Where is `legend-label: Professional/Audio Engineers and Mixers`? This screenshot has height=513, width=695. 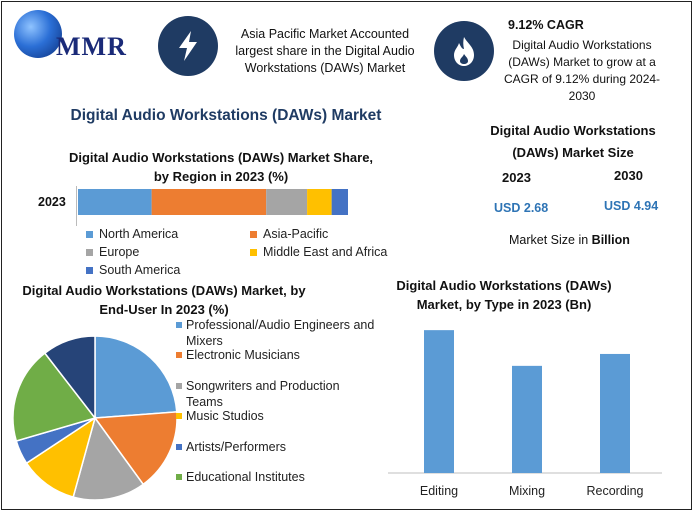 legend-label: Professional/Audio Engineers and Mixers is located at coordinates (280, 333).